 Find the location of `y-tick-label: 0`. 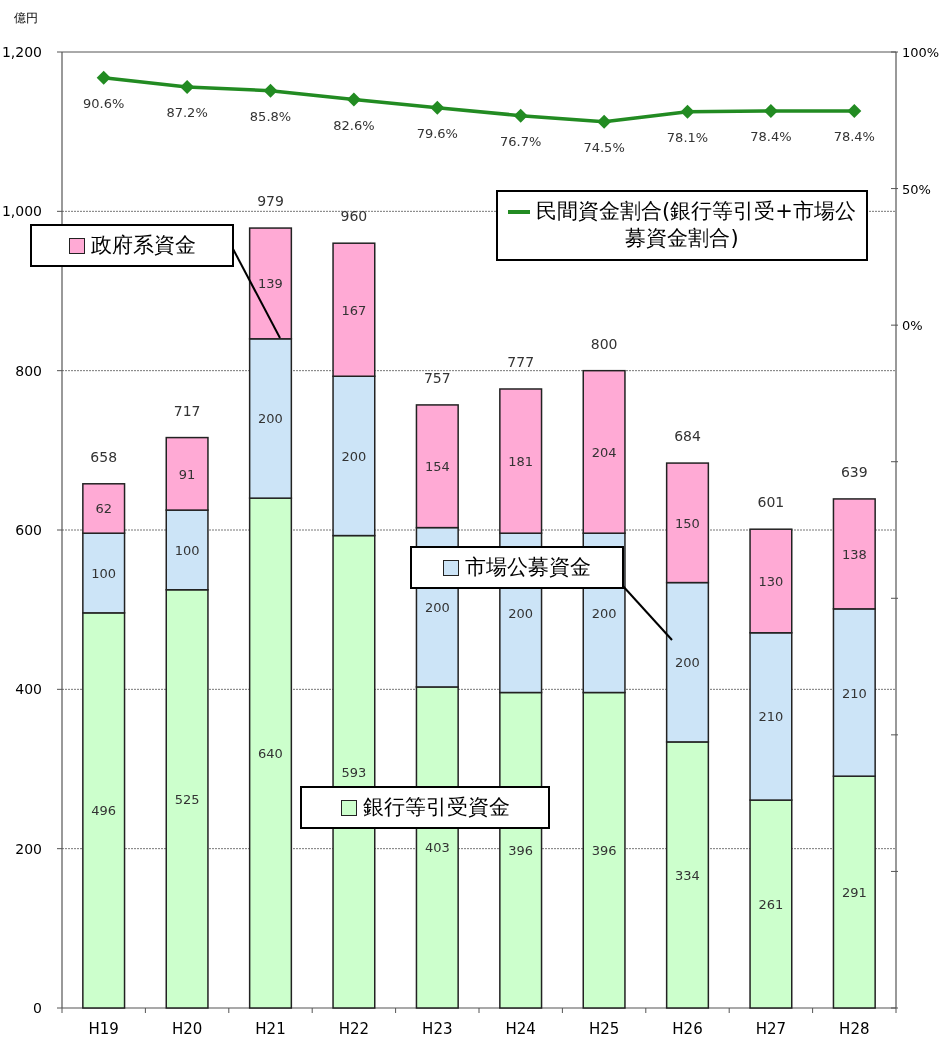

y-tick-label: 0 is located at coordinates (37, 1008).